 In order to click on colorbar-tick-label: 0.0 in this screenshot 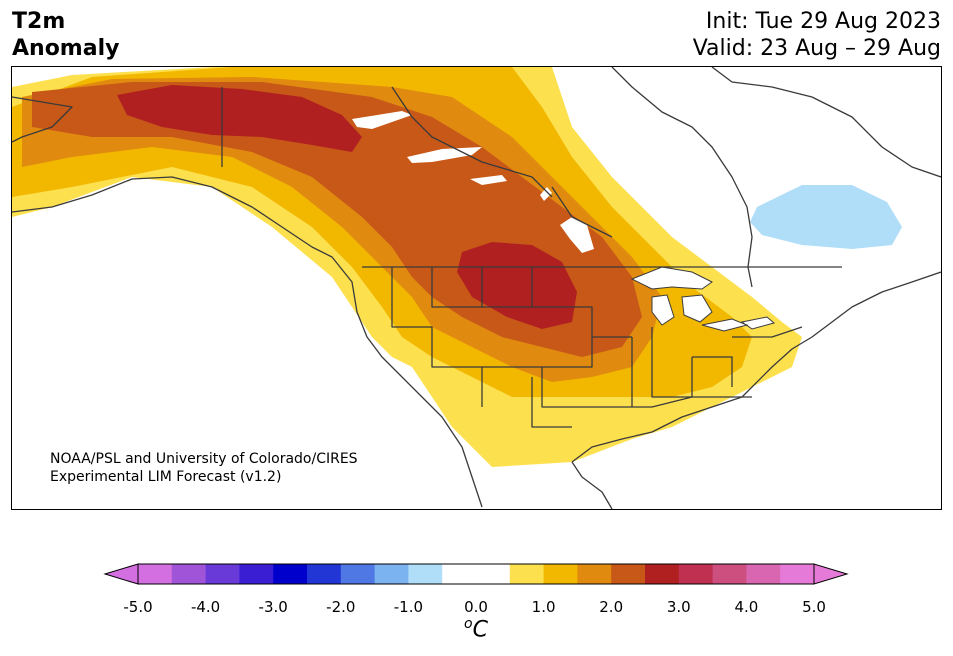, I will do `click(476, 607)`.